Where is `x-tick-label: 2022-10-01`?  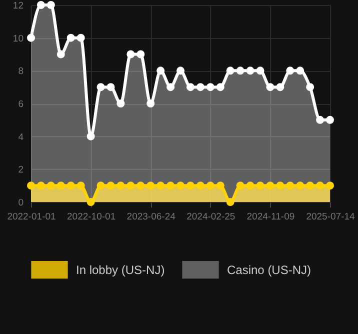
x-tick-label: 2022-10-01 is located at coordinates (91, 217).